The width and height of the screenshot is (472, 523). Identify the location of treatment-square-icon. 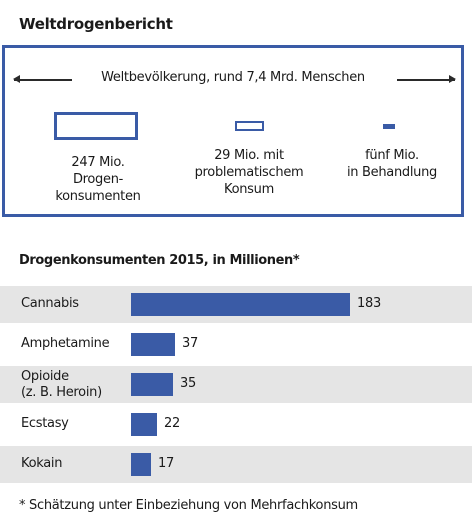
(389, 126).